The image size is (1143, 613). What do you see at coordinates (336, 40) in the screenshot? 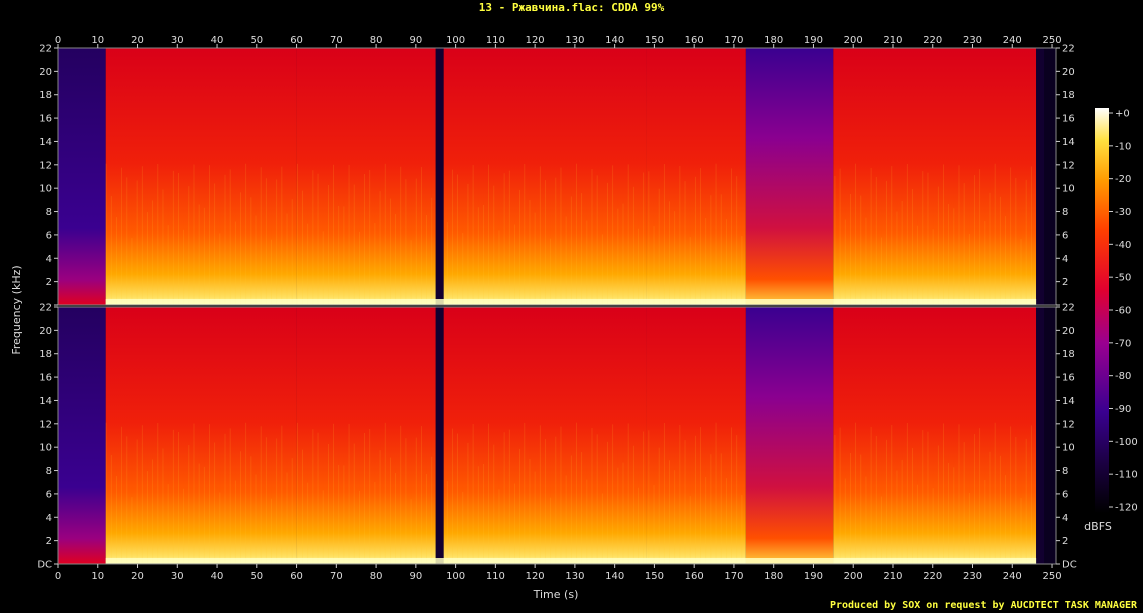
I see `x-tick-label: 70` at bounding box center [336, 40].